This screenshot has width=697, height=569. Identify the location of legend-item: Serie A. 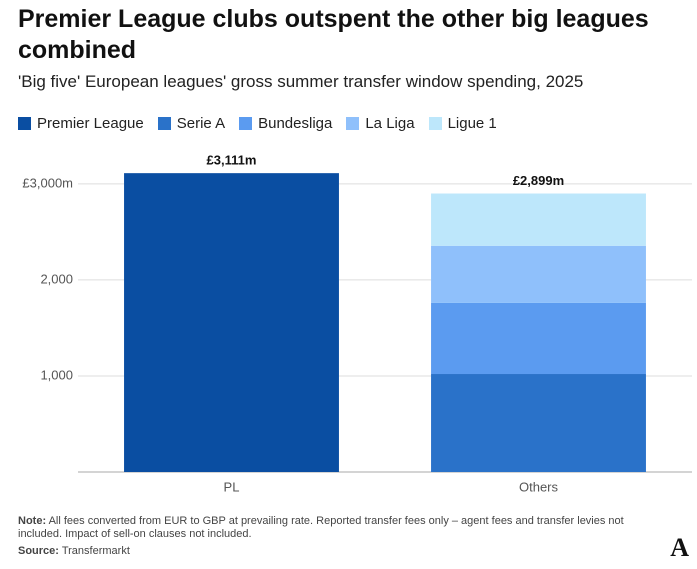
(191, 123).